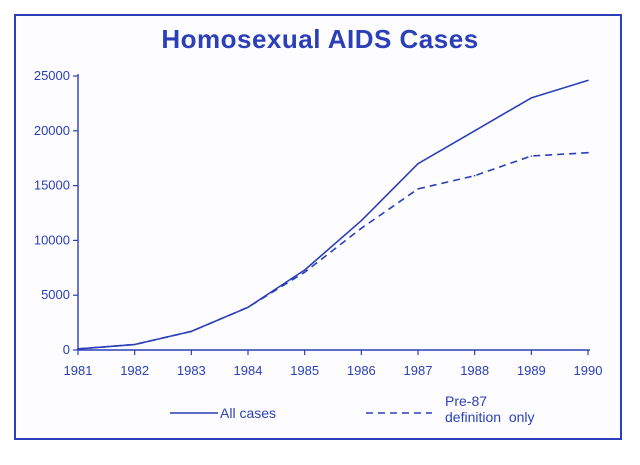 This screenshot has width=640, height=465. What do you see at coordinates (248, 370) in the screenshot?
I see `x-tick-label: 1984` at bounding box center [248, 370].